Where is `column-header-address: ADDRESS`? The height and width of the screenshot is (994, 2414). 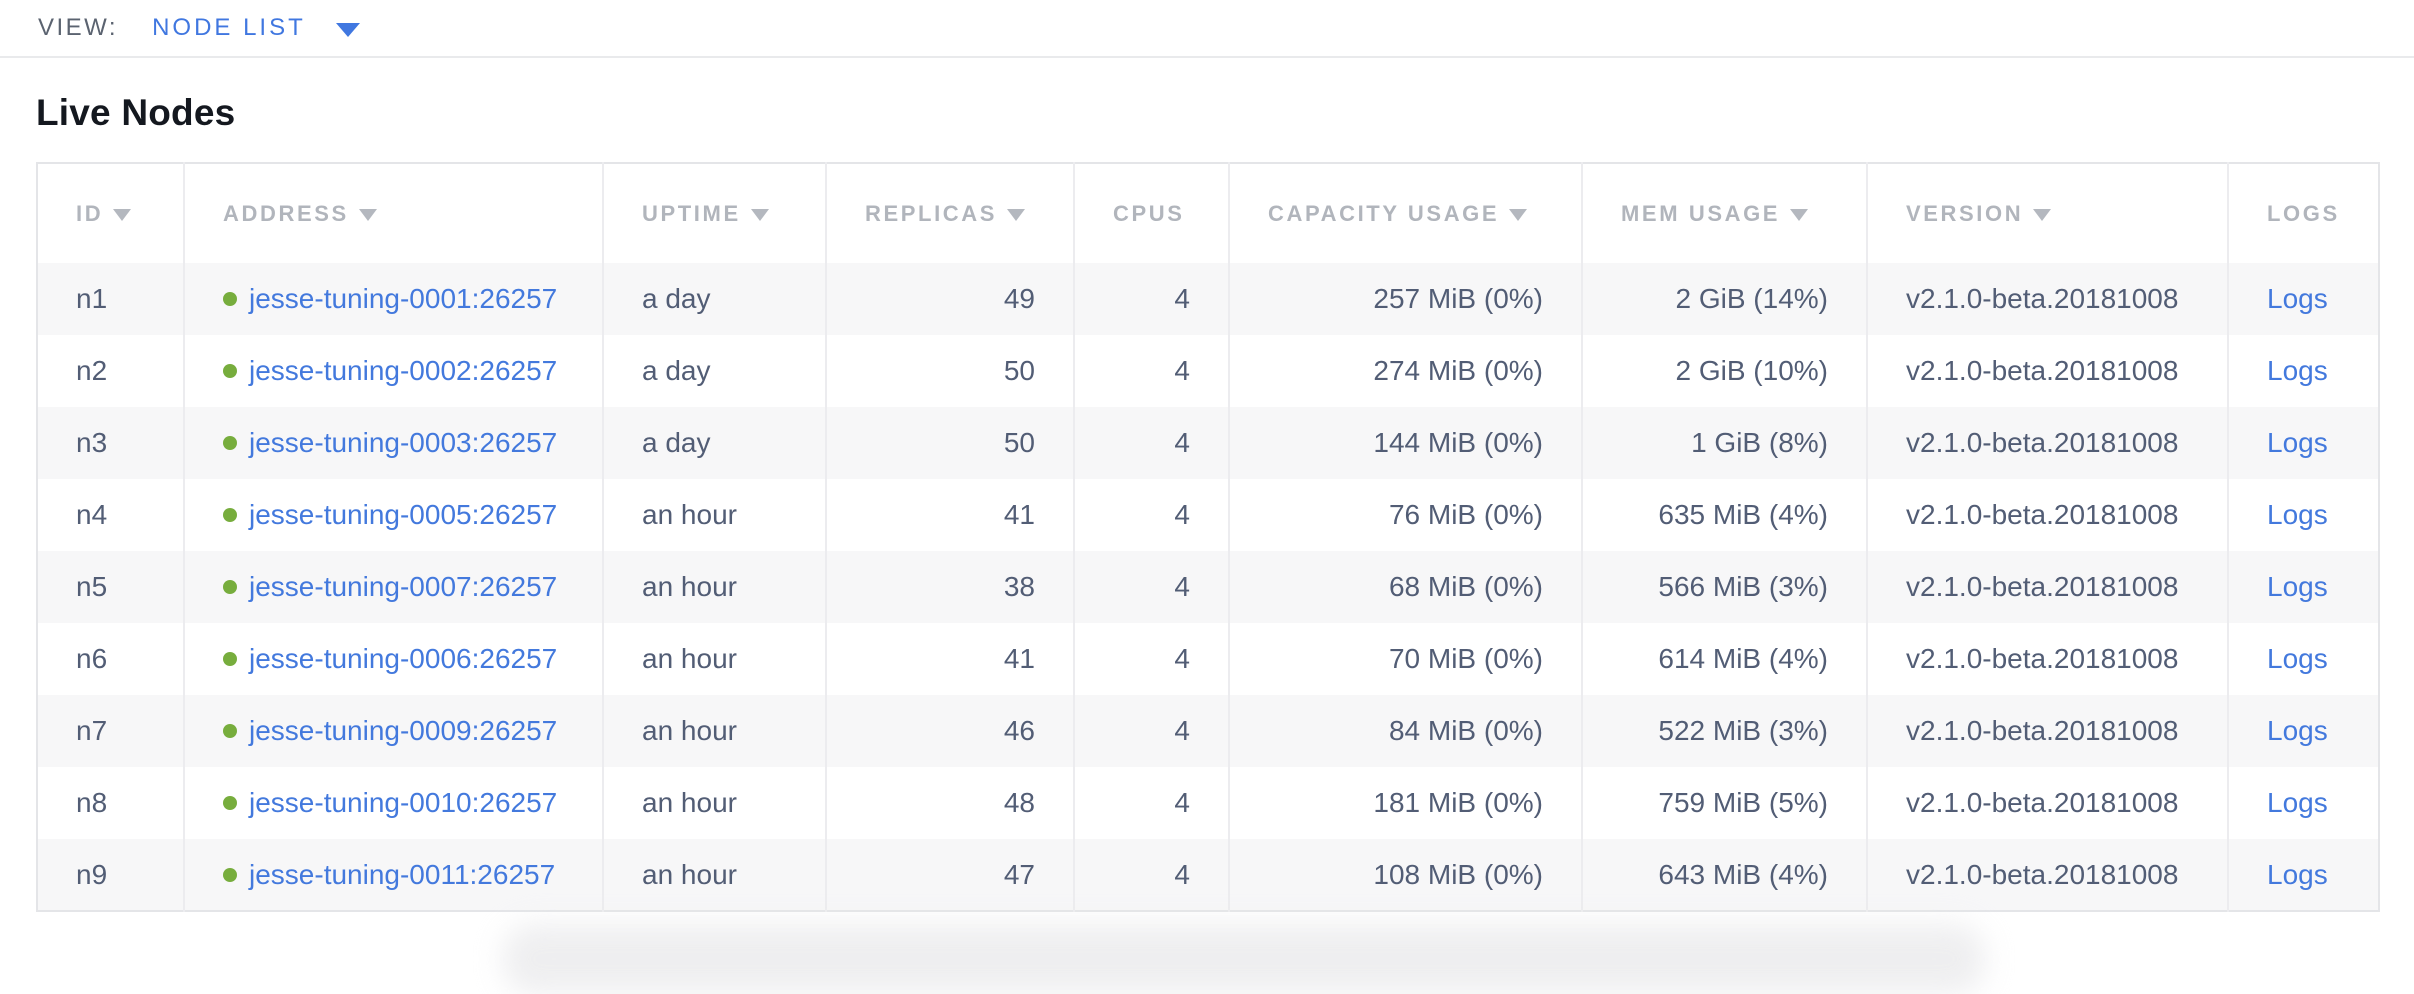 column-header-address: ADDRESS is located at coordinates (394, 213).